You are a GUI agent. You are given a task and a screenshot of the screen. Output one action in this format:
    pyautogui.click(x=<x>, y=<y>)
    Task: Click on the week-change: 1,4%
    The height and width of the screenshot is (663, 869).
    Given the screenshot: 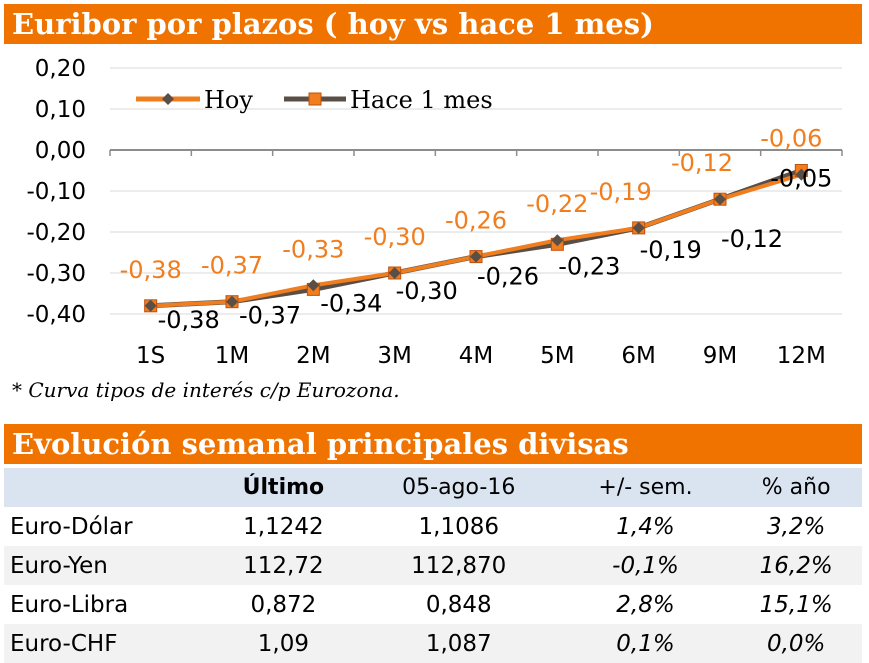 What is the action you would take?
    pyautogui.click(x=645, y=526)
    